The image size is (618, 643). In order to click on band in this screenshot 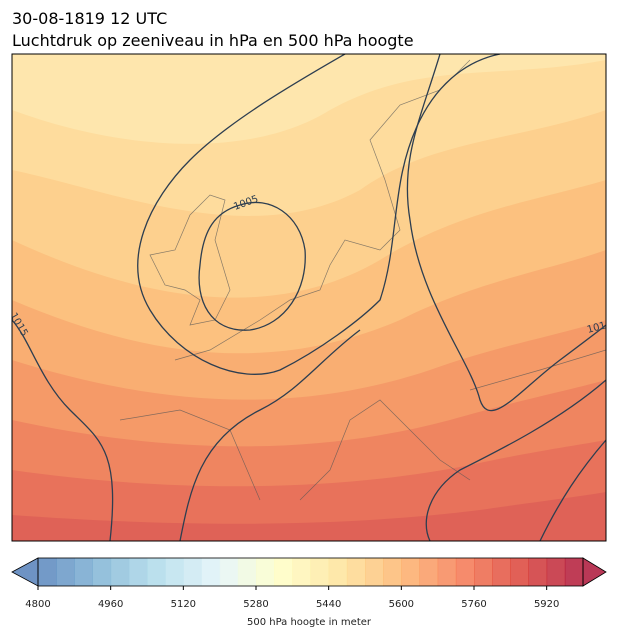, I will do `click(309, 516)`.